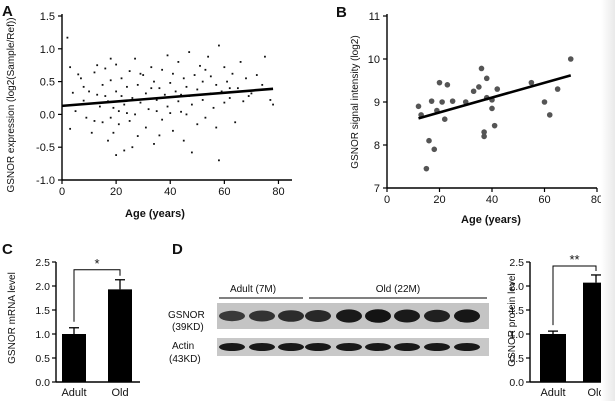  What do you see at coordinates (42, 335) in the screenshot?
I see `chart-c-y-tick-label: 1.0` at bounding box center [42, 335].